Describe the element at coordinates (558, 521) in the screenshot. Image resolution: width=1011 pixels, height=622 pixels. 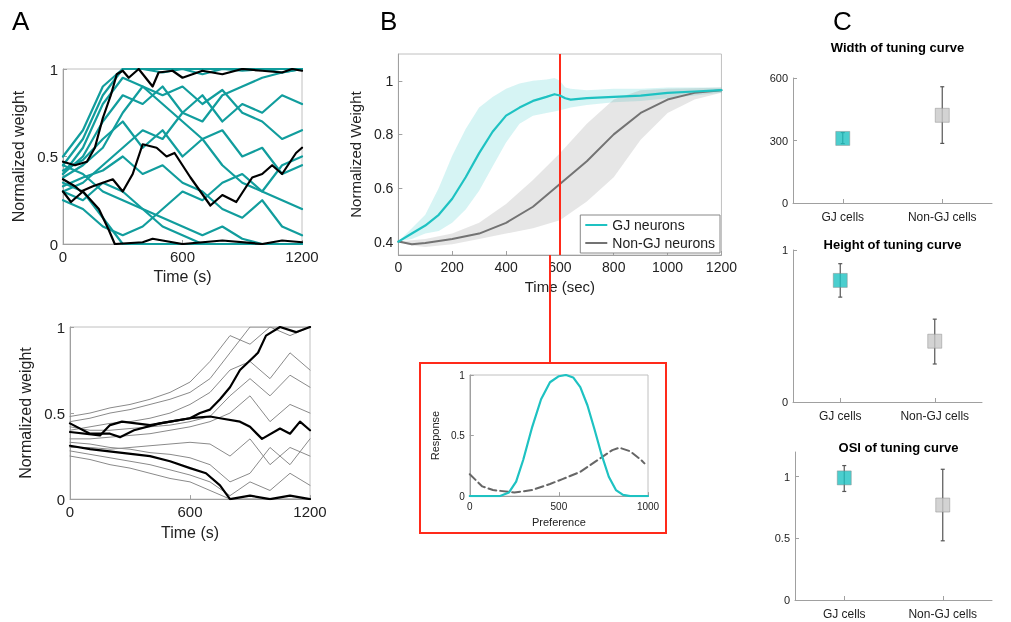
I see `x-axis-title: Preference` at that location.